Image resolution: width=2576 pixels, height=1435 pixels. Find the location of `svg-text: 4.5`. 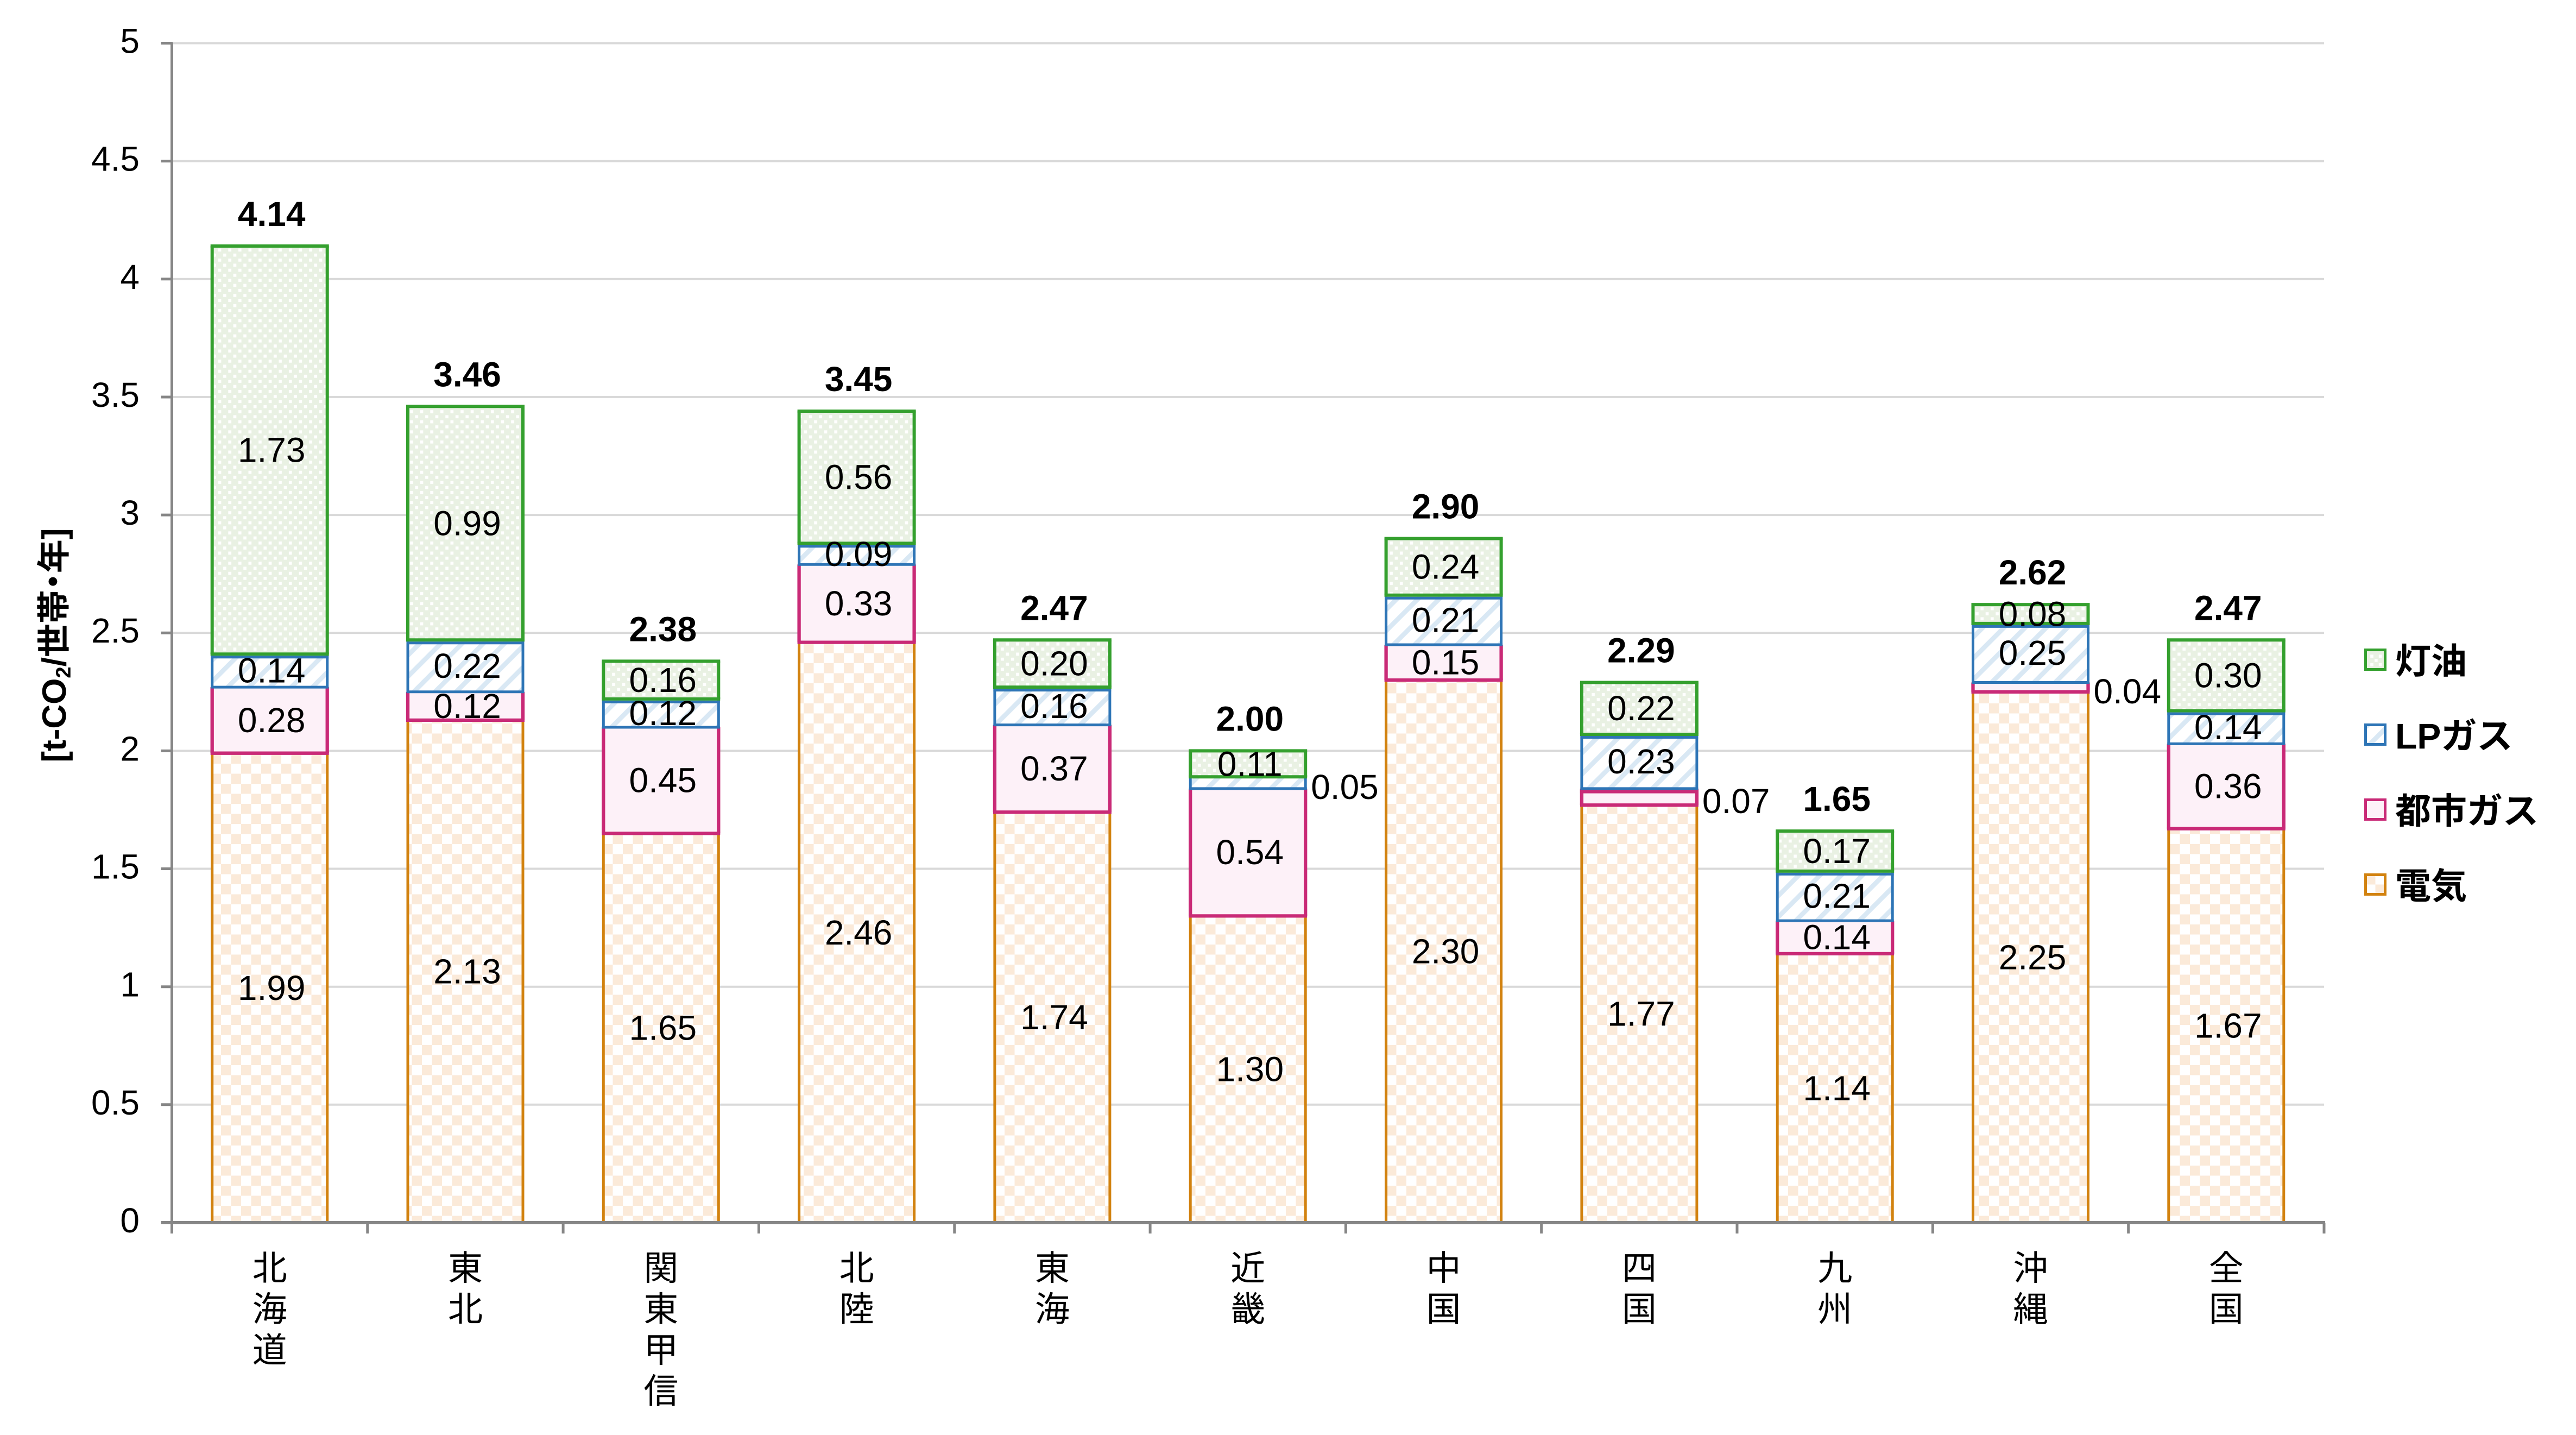

svg-text: 4.5 is located at coordinates (115, 159).